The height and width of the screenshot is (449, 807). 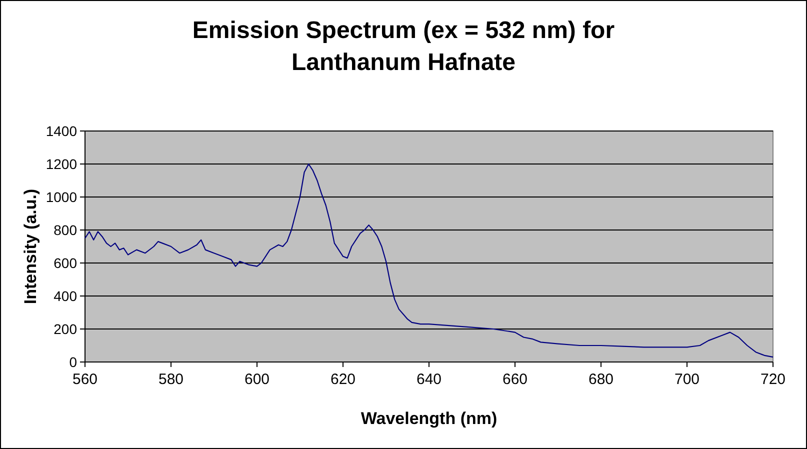 I want to click on x-tick-label: 640, so click(x=429, y=379).